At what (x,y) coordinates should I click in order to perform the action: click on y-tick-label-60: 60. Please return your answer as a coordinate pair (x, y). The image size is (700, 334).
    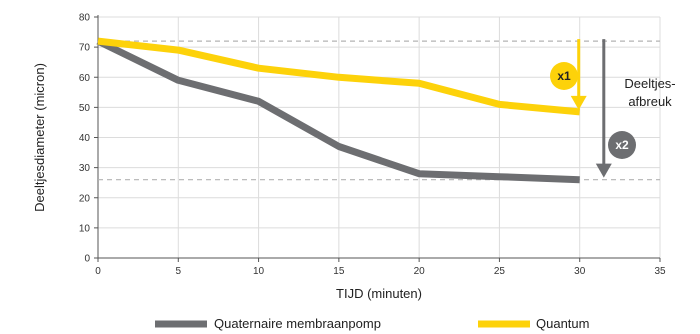
    Looking at the image, I should click on (85, 78).